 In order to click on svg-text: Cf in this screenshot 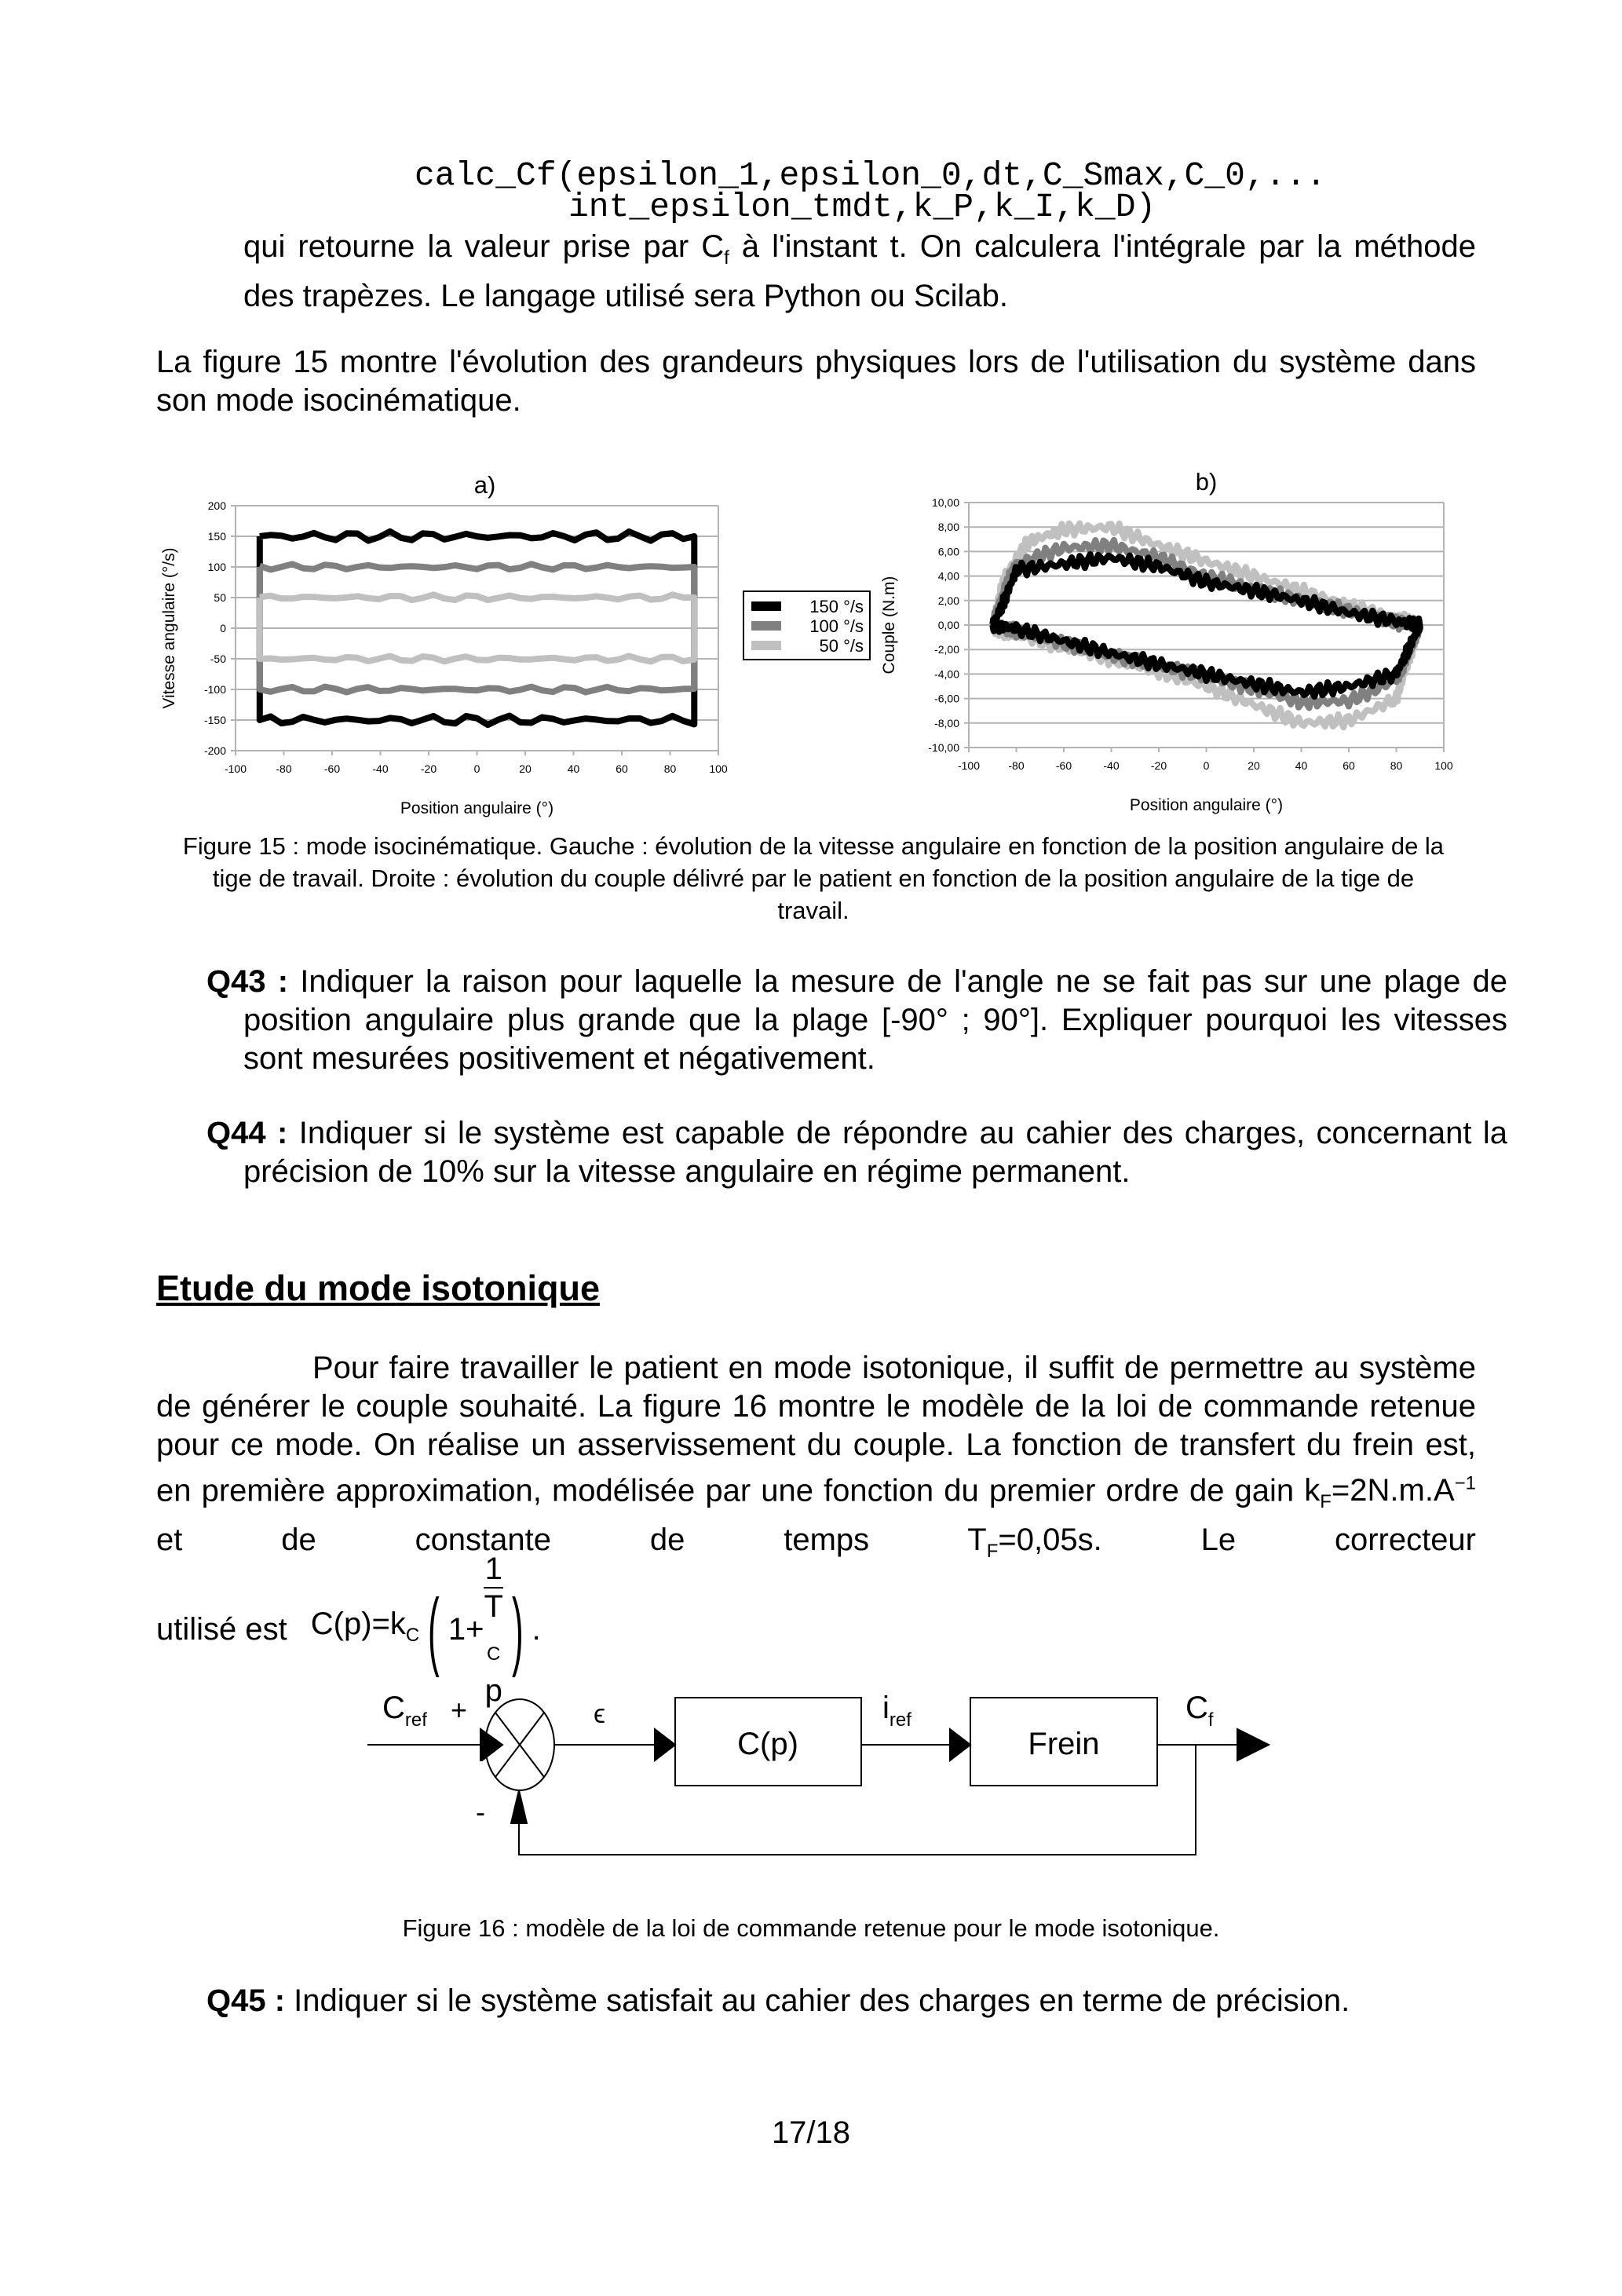, I will do `click(1199, 1711)`.